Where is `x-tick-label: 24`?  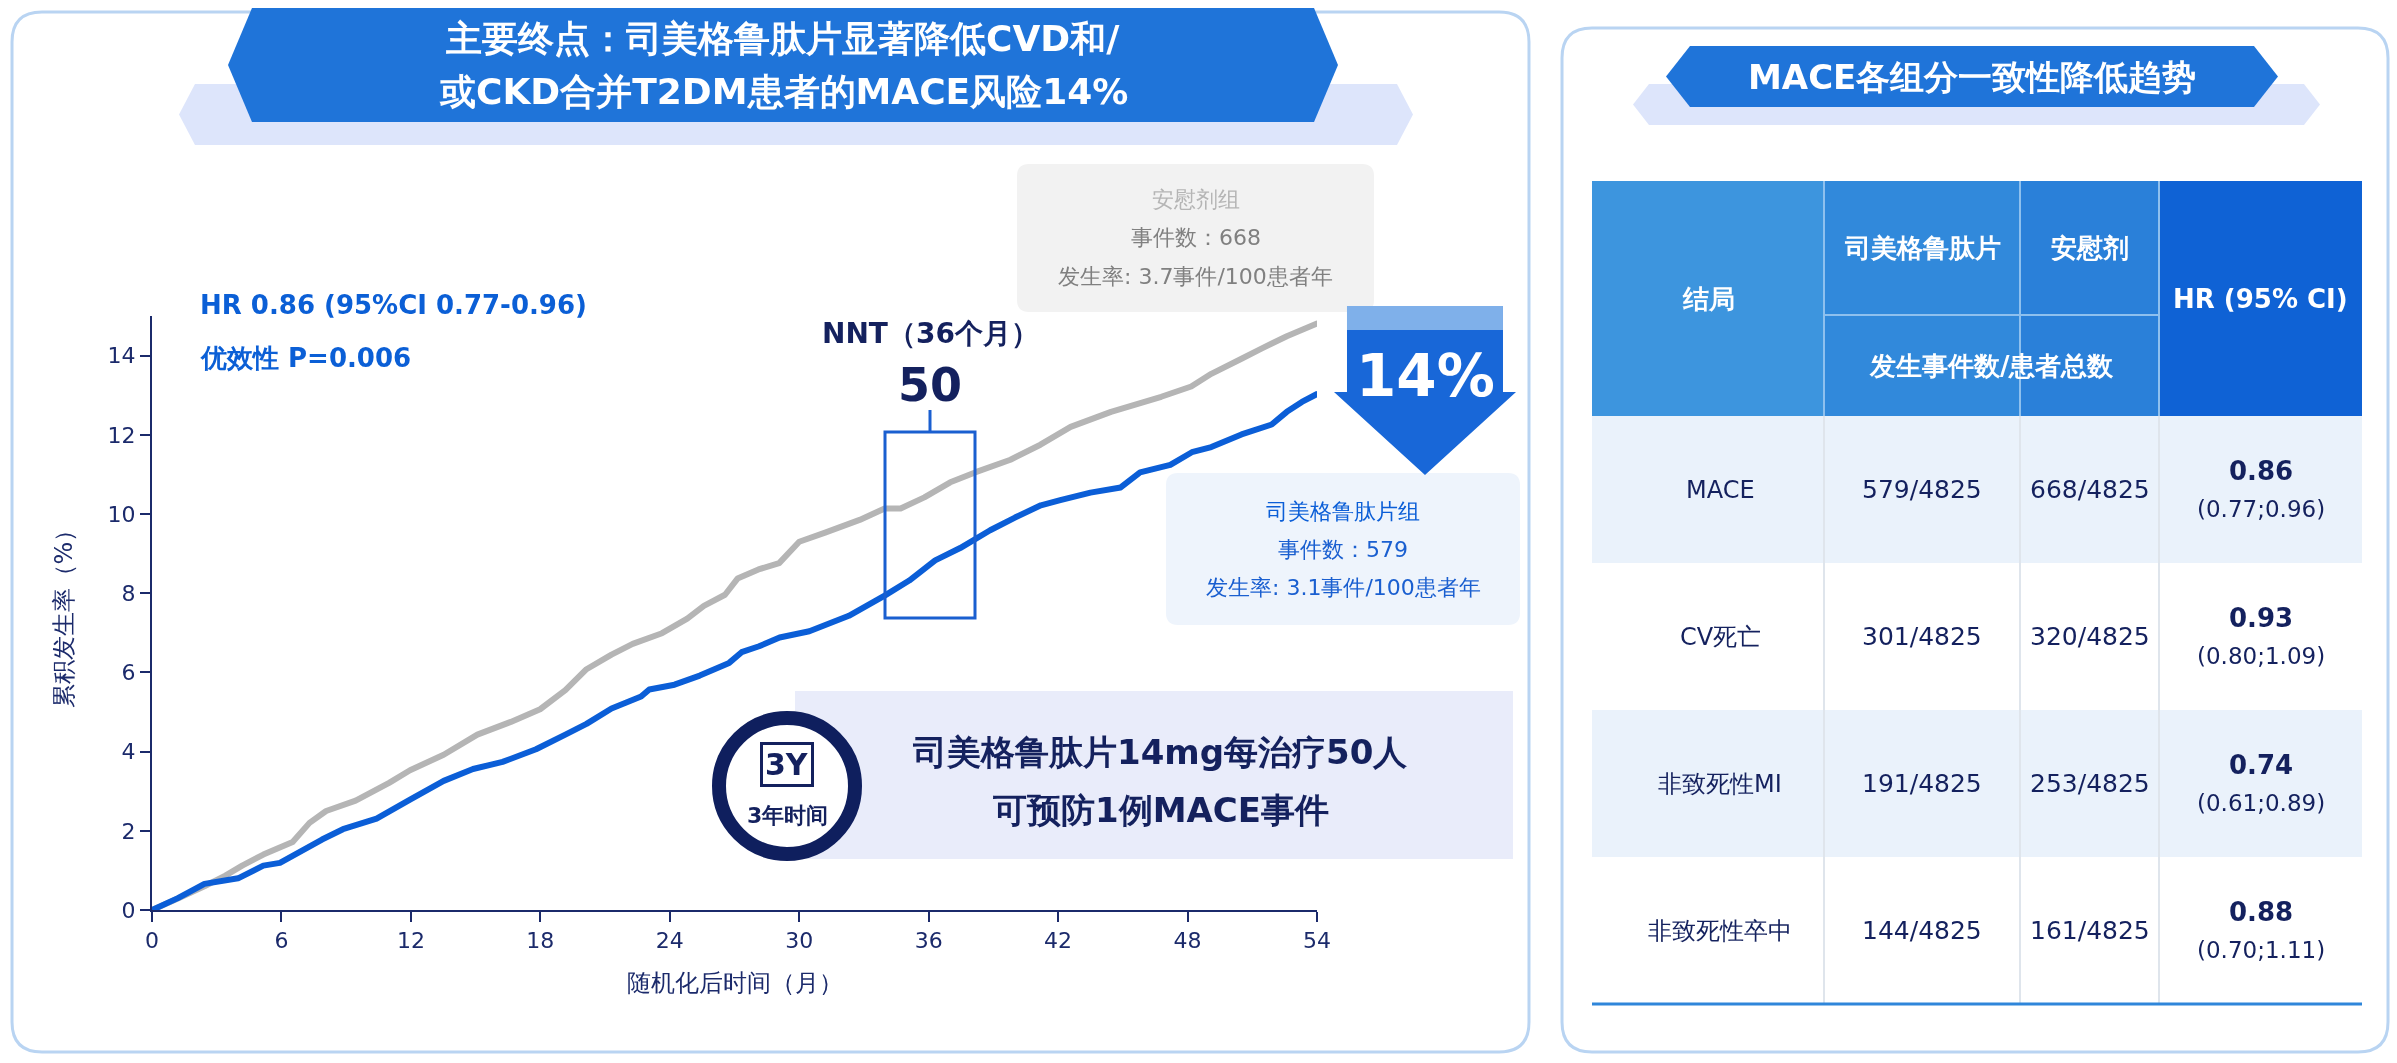 x-tick-label: 24 is located at coordinates (669, 941).